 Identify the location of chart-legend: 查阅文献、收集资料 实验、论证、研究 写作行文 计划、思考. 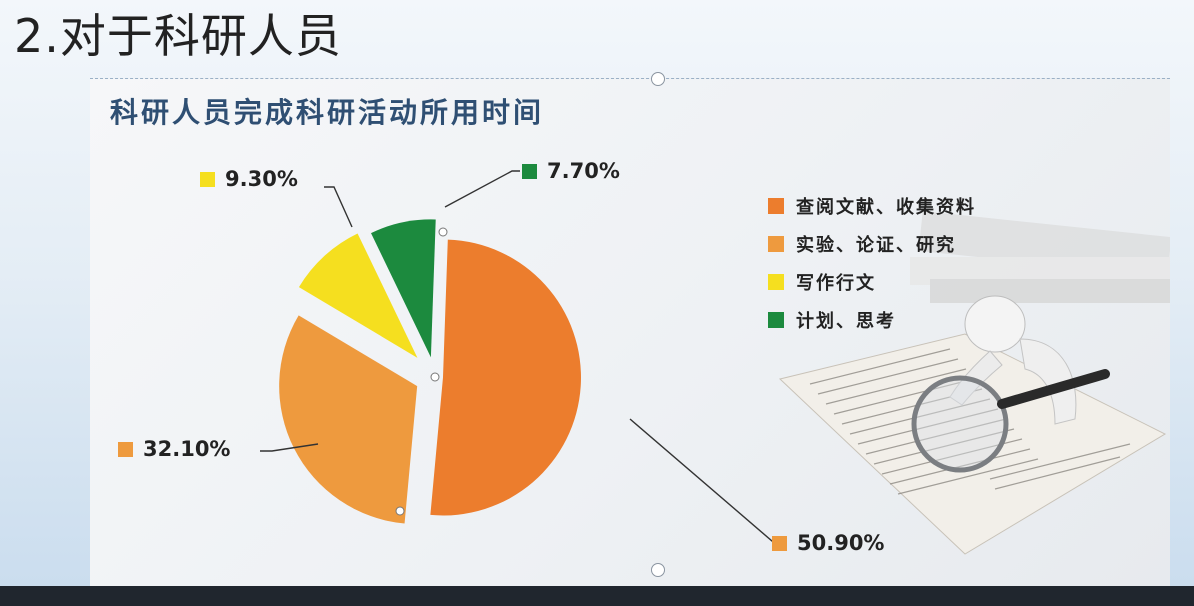
(872, 263).